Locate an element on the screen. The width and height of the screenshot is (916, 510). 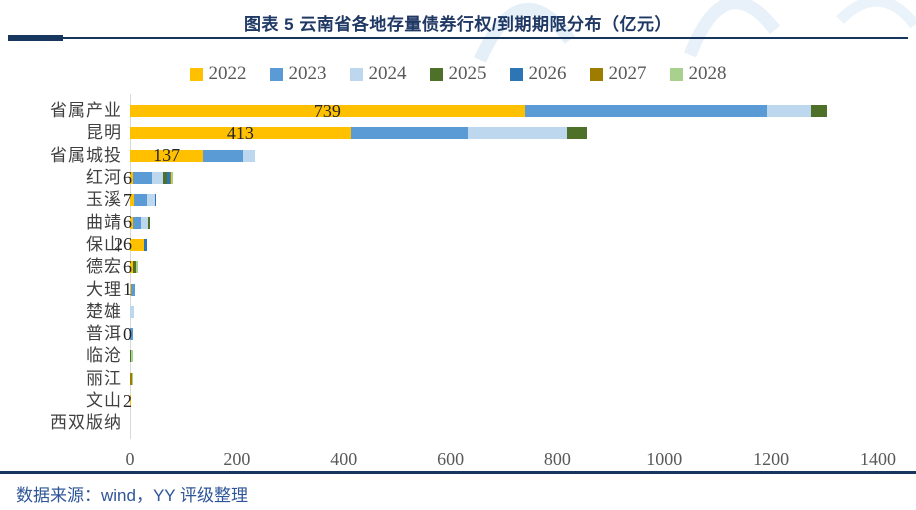
x-axis-tick: 200 is located at coordinates (237, 458).